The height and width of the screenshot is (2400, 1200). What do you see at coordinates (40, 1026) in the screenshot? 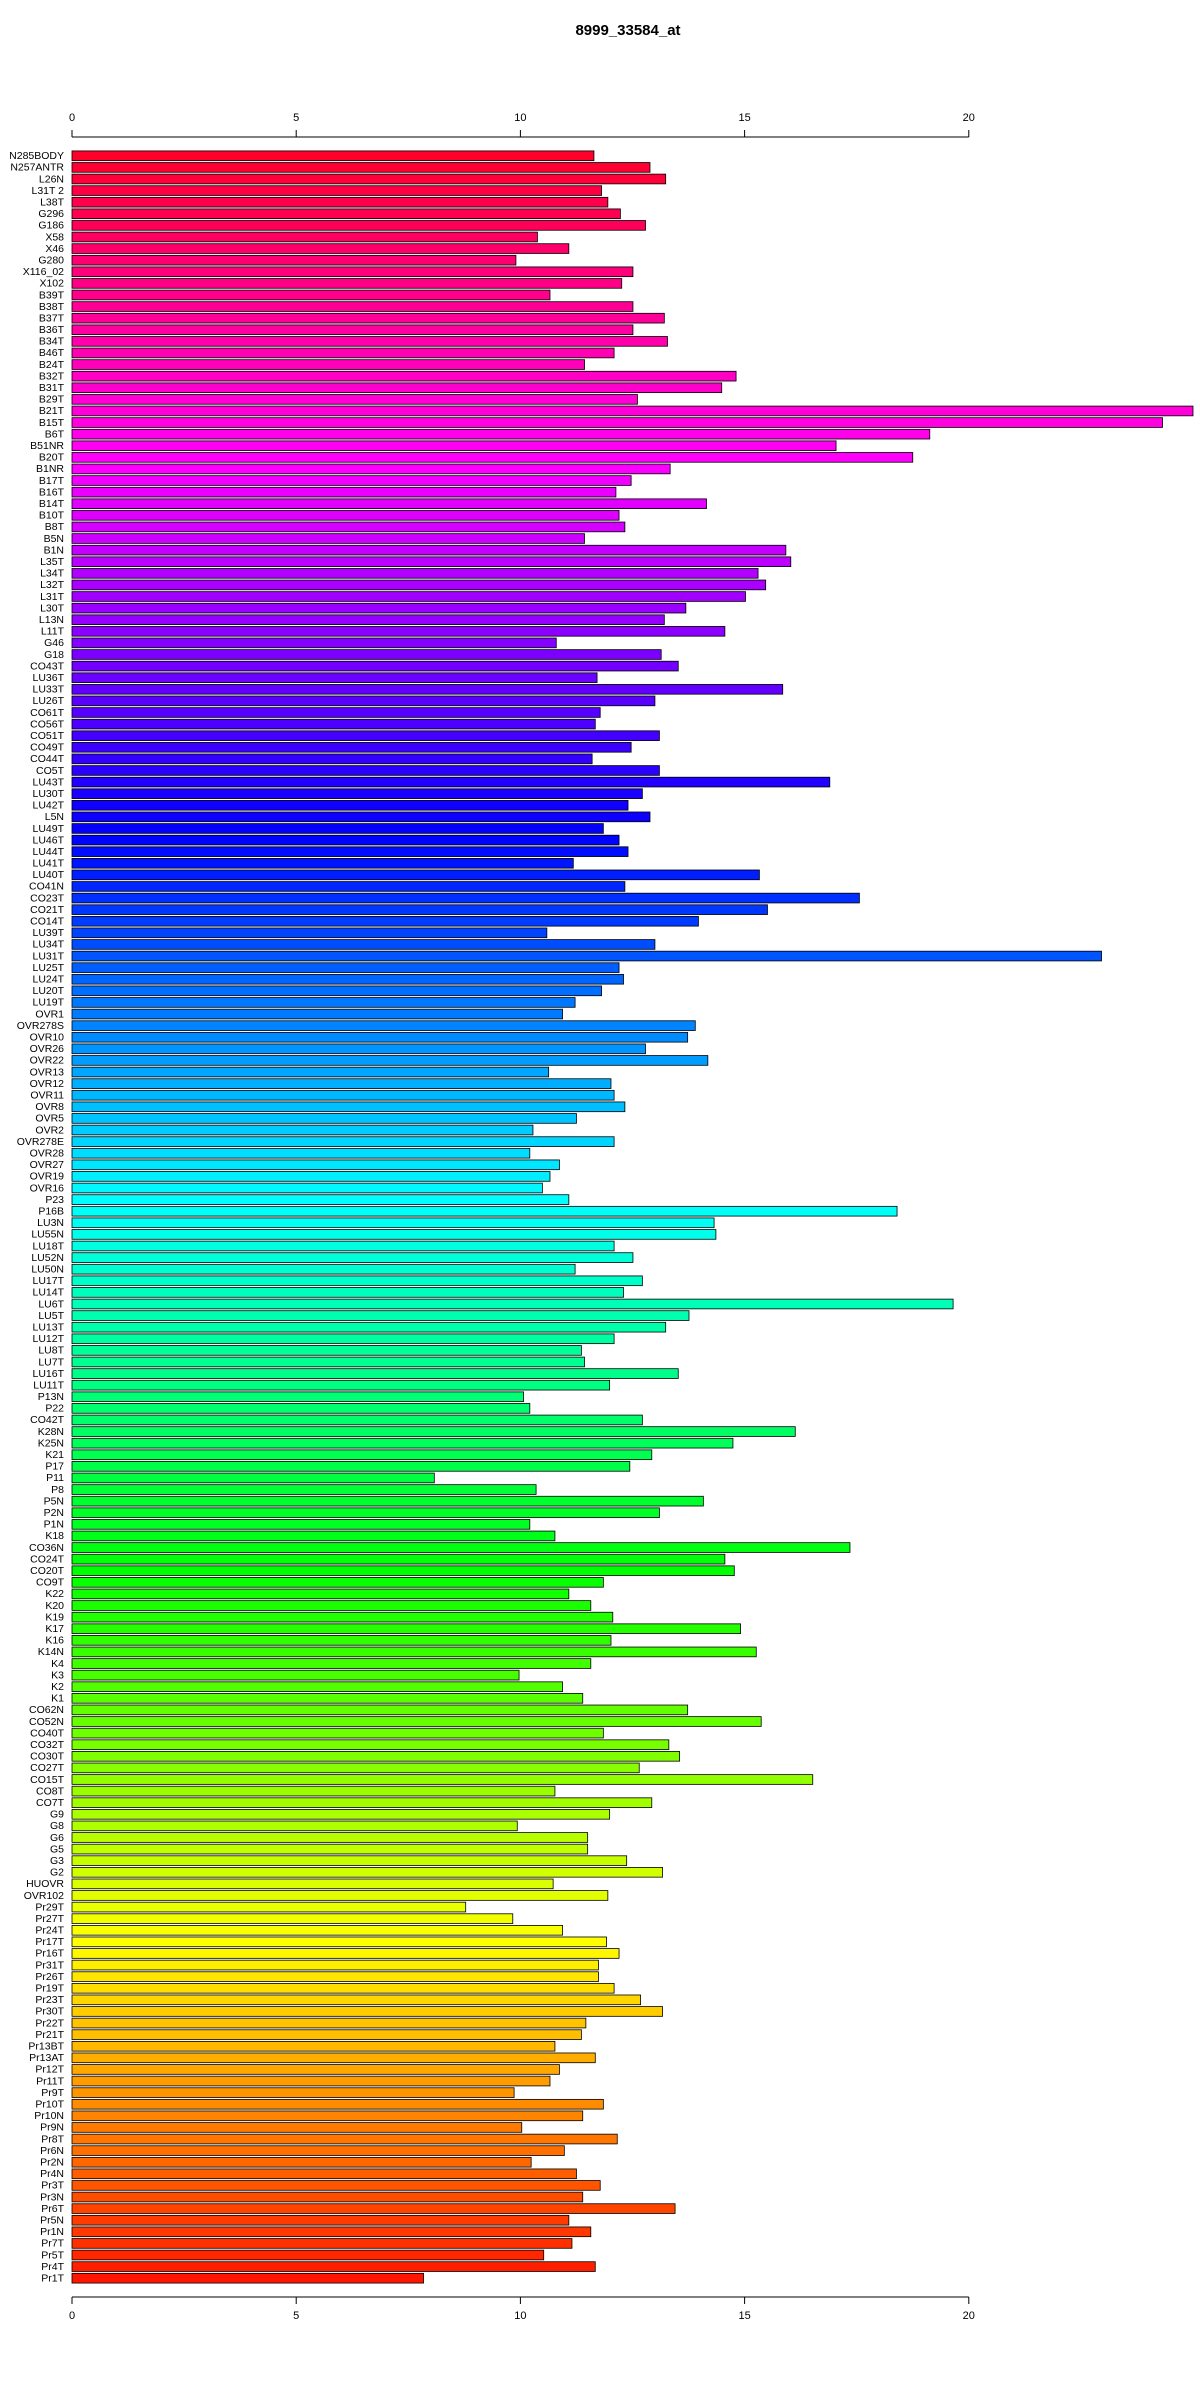
I see `y-tick-label: OVR278S` at bounding box center [40, 1026].